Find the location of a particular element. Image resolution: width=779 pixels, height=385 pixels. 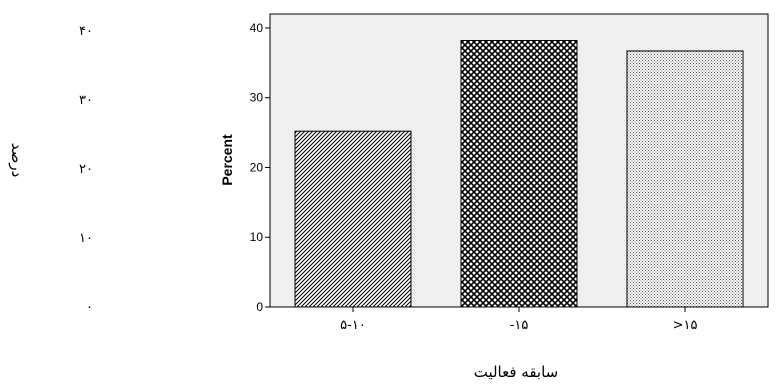

x-axis-title: سابقه فعالیت is located at coordinates (516, 372).